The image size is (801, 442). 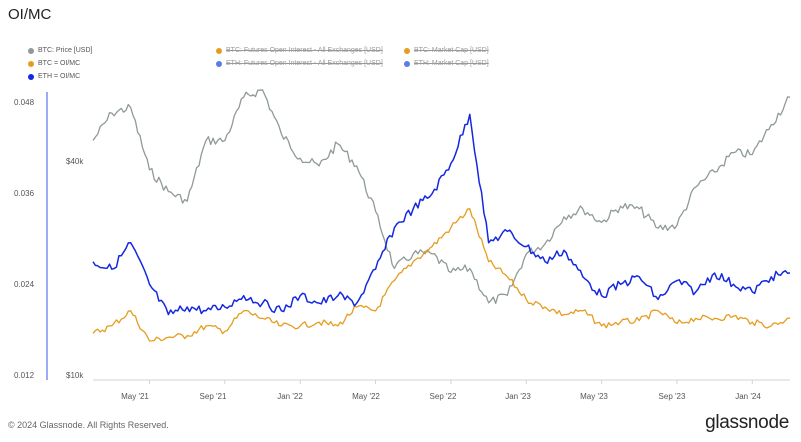 I want to click on x-tick-label: Sep '23, so click(x=672, y=396).